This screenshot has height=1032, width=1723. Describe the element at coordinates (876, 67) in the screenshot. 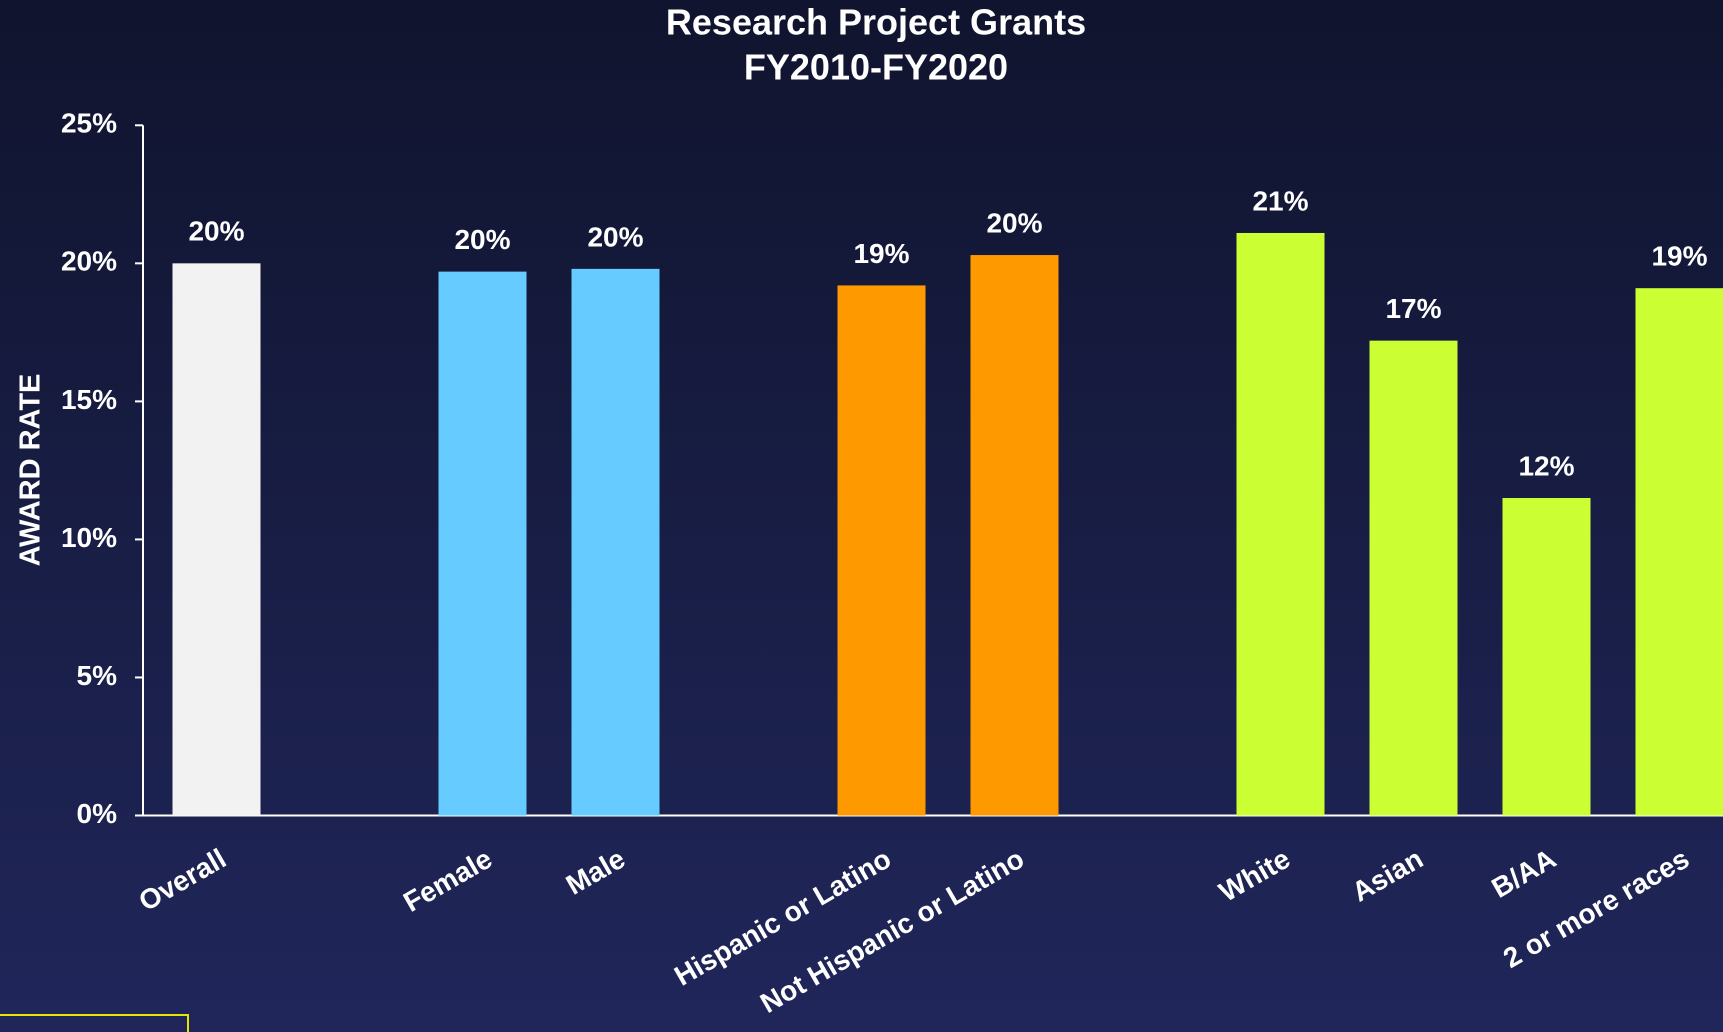

I see `chart-subtitle: FY2010-FY2020` at that location.